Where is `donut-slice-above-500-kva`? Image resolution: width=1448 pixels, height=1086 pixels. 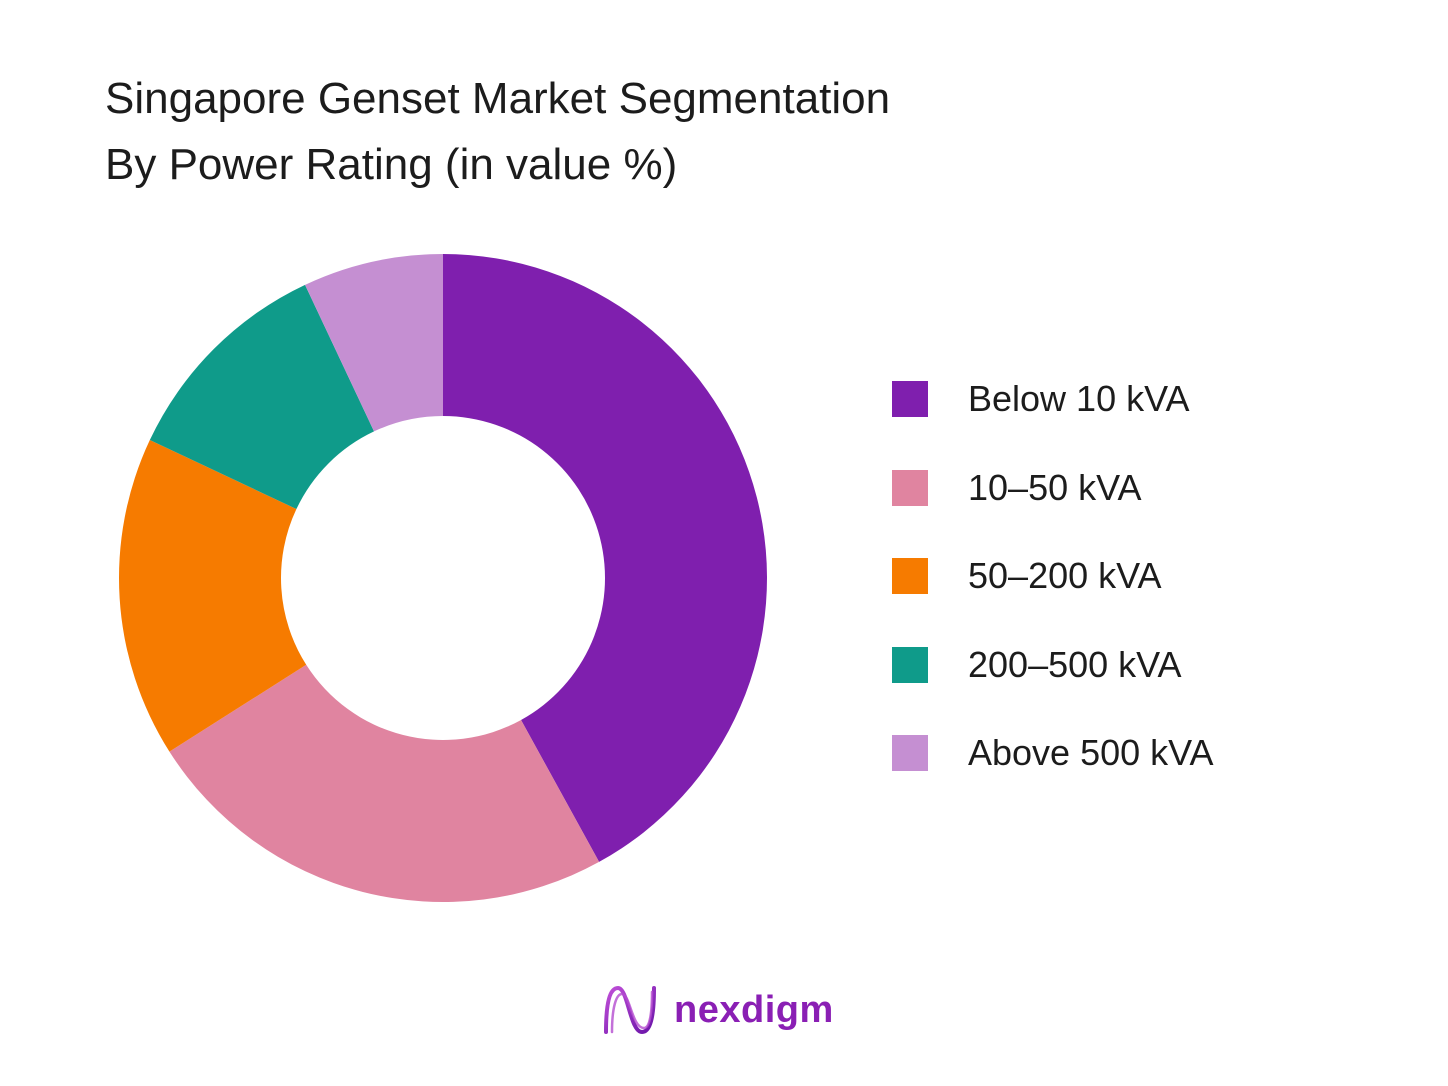 donut-slice-above-500-kva is located at coordinates (374, 343).